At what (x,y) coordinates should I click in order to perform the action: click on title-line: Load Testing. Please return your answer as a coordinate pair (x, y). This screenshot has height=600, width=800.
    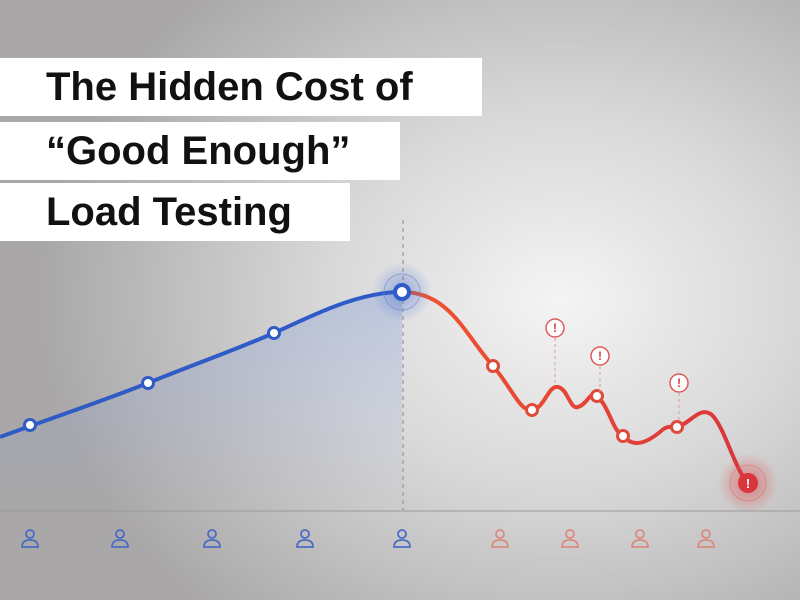
    Looking at the image, I should click on (175, 212).